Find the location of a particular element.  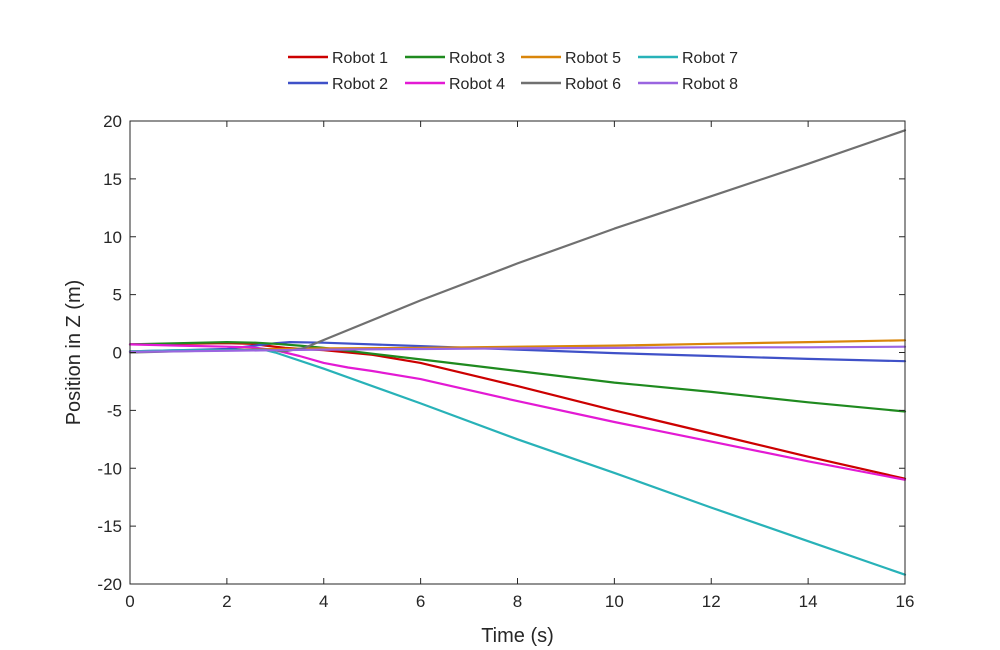

y-tick-label: -10 is located at coordinates (109, 468).